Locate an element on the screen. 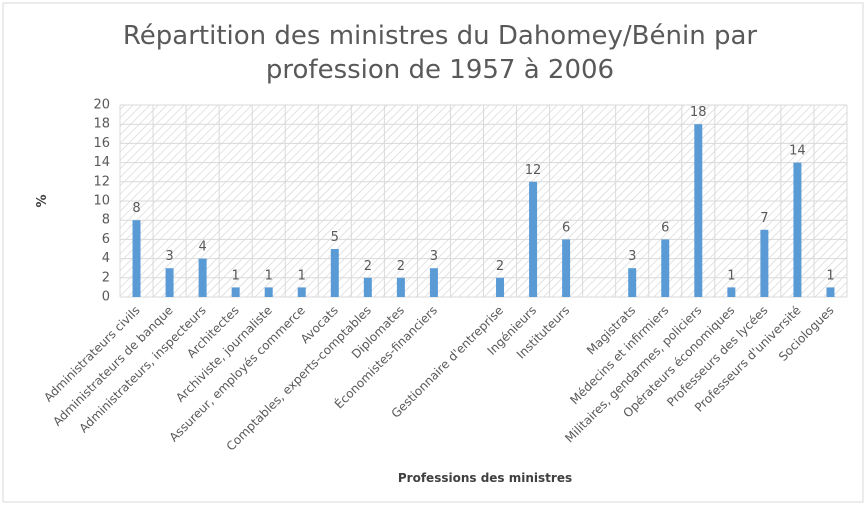 Image resolution: width=867 pixels, height=506 pixels. y-tick-label: 10 is located at coordinates (101, 201).